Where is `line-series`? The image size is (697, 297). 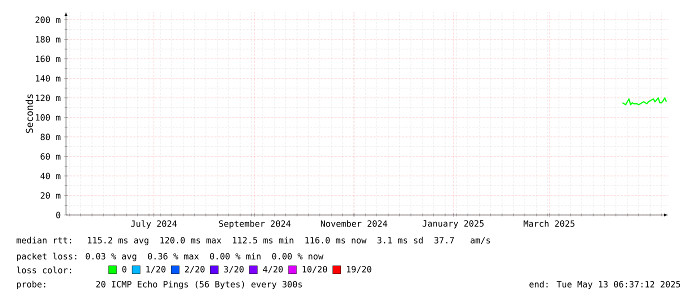 line-series is located at coordinates (644, 101).